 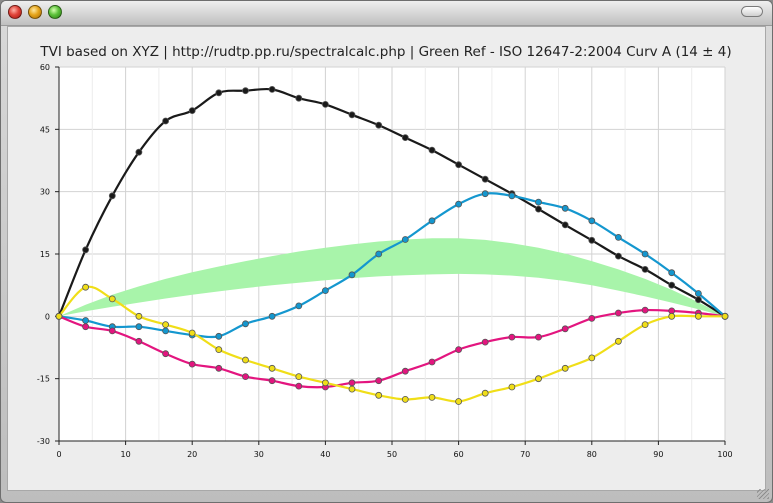 I want to click on x-tick-label: 30, so click(x=259, y=454).